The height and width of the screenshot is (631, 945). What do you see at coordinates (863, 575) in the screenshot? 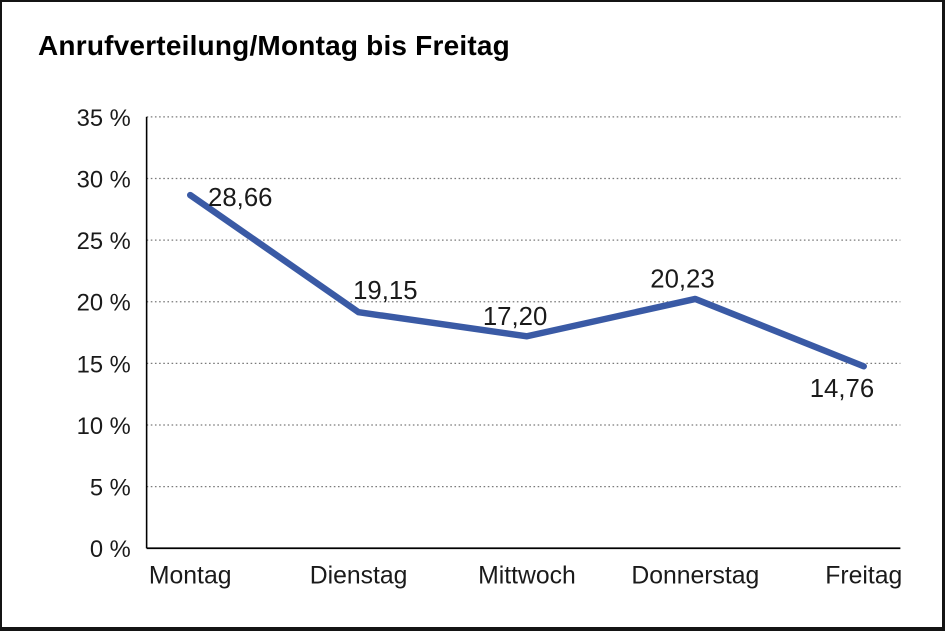
I see `x-category-label: Freitag` at bounding box center [863, 575].